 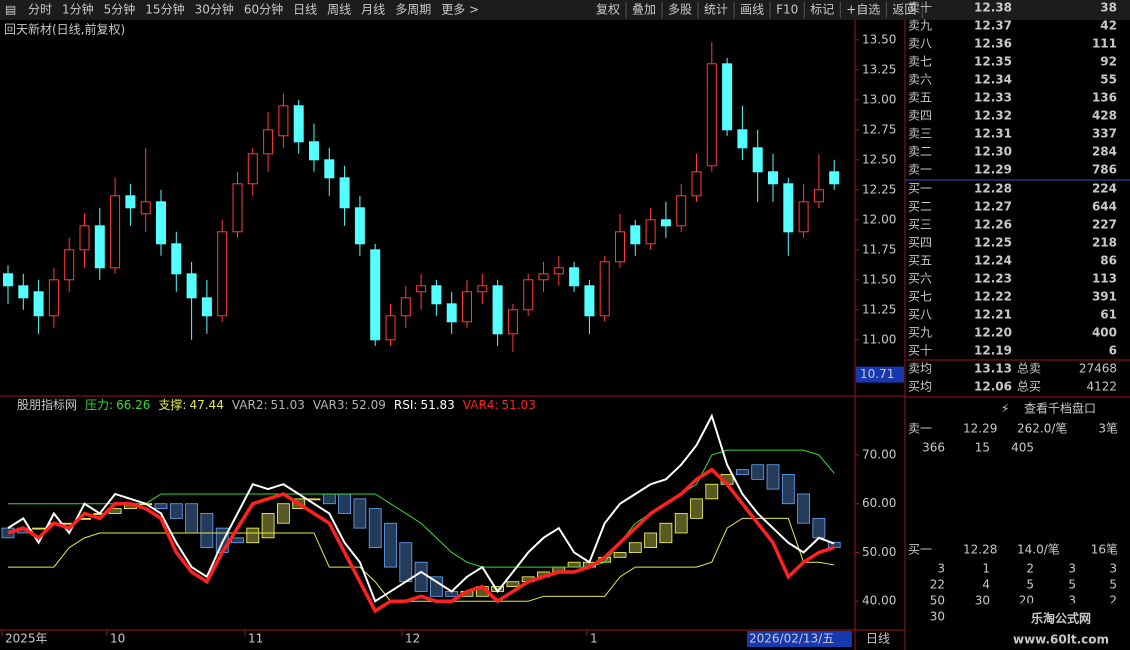 What do you see at coordinates (716, 10) in the screenshot?
I see `tool-button: 统计` at bounding box center [716, 10].